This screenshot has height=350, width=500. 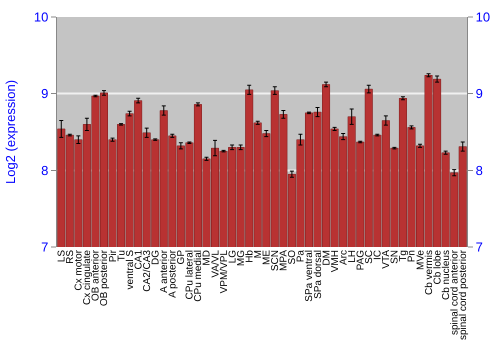 I want to click on x-tick-label: SPa dorsal, so click(x=318, y=274).